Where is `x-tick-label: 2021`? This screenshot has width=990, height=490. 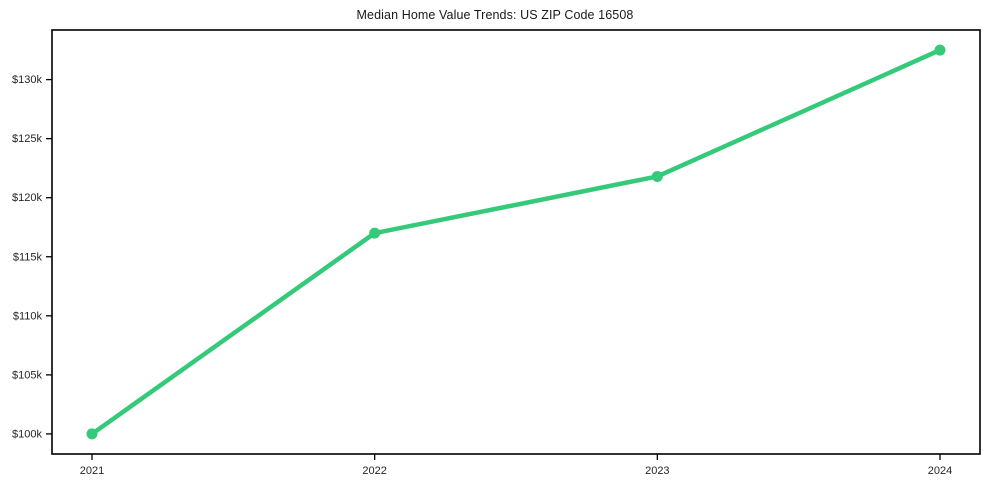
x-tick-label: 2021 is located at coordinates (92, 471).